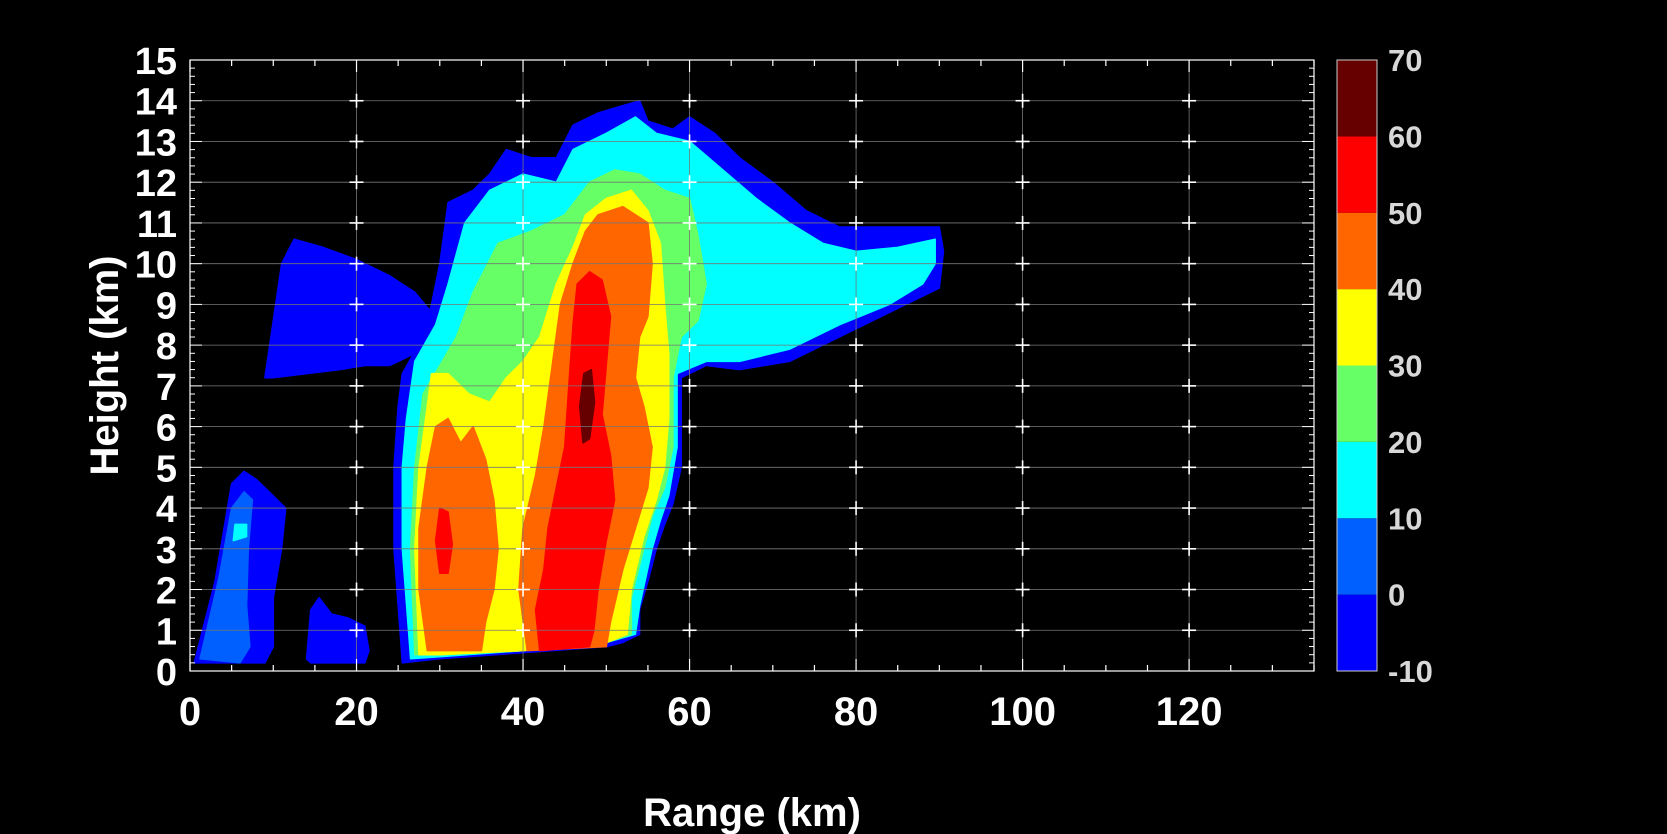  What do you see at coordinates (1022, 712) in the screenshot?
I see `x-tick-label: 100` at bounding box center [1022, 712].